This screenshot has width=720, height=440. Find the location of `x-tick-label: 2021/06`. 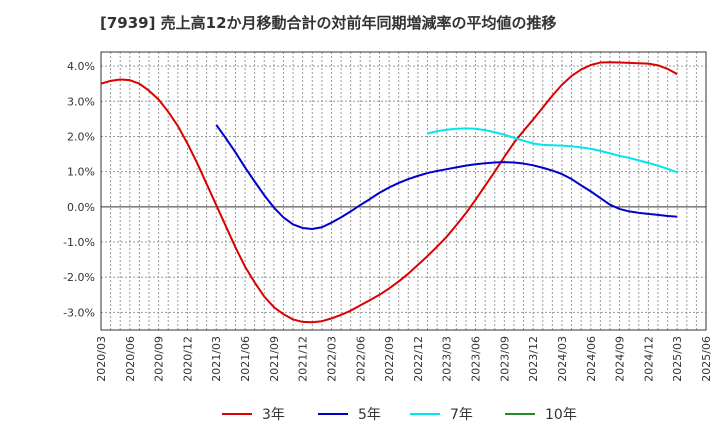

x-tick-label: 2021/06 is located at coordinates (245, 359).